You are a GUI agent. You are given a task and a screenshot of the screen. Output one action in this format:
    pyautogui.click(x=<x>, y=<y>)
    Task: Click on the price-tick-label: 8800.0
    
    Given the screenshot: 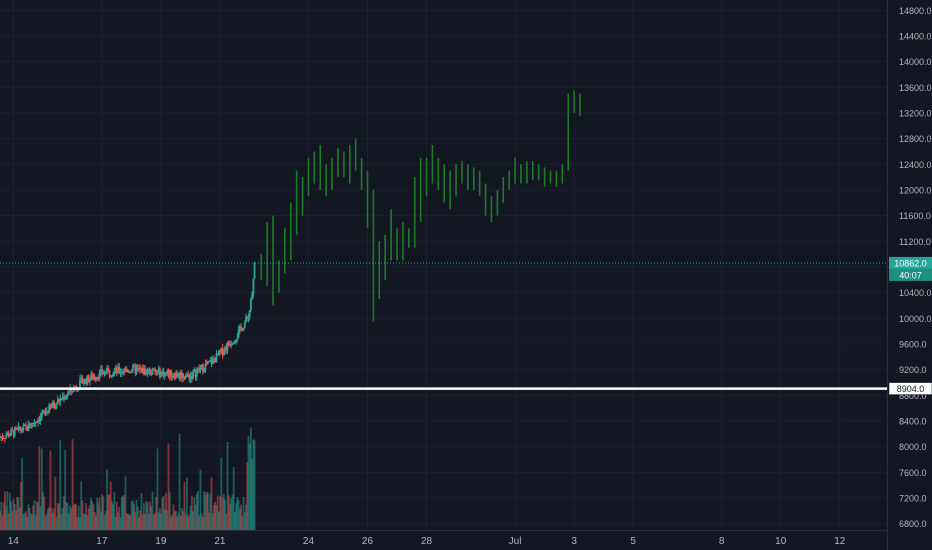 What is the action you would take?
    pyautogui.click(x=913, y=396)
    